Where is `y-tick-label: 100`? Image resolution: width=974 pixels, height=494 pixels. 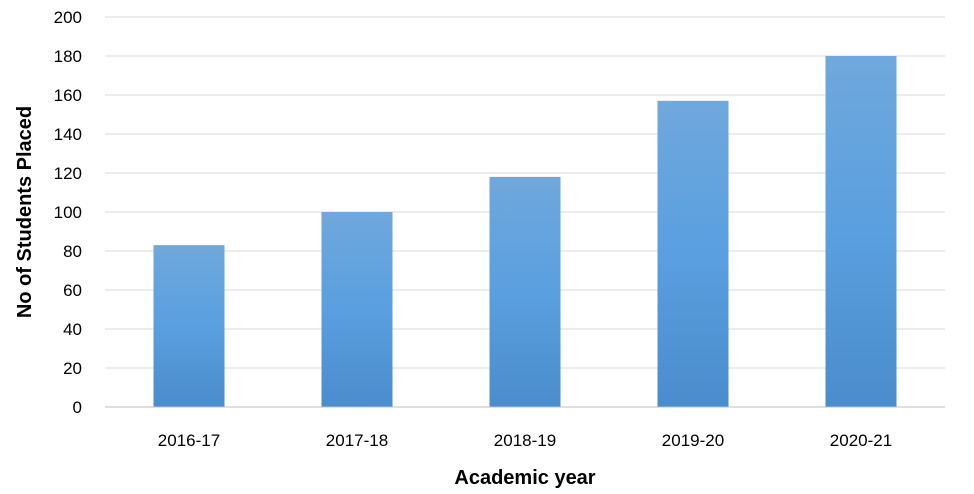
y-tick-label: 100 is located at coordinates (68, 212).